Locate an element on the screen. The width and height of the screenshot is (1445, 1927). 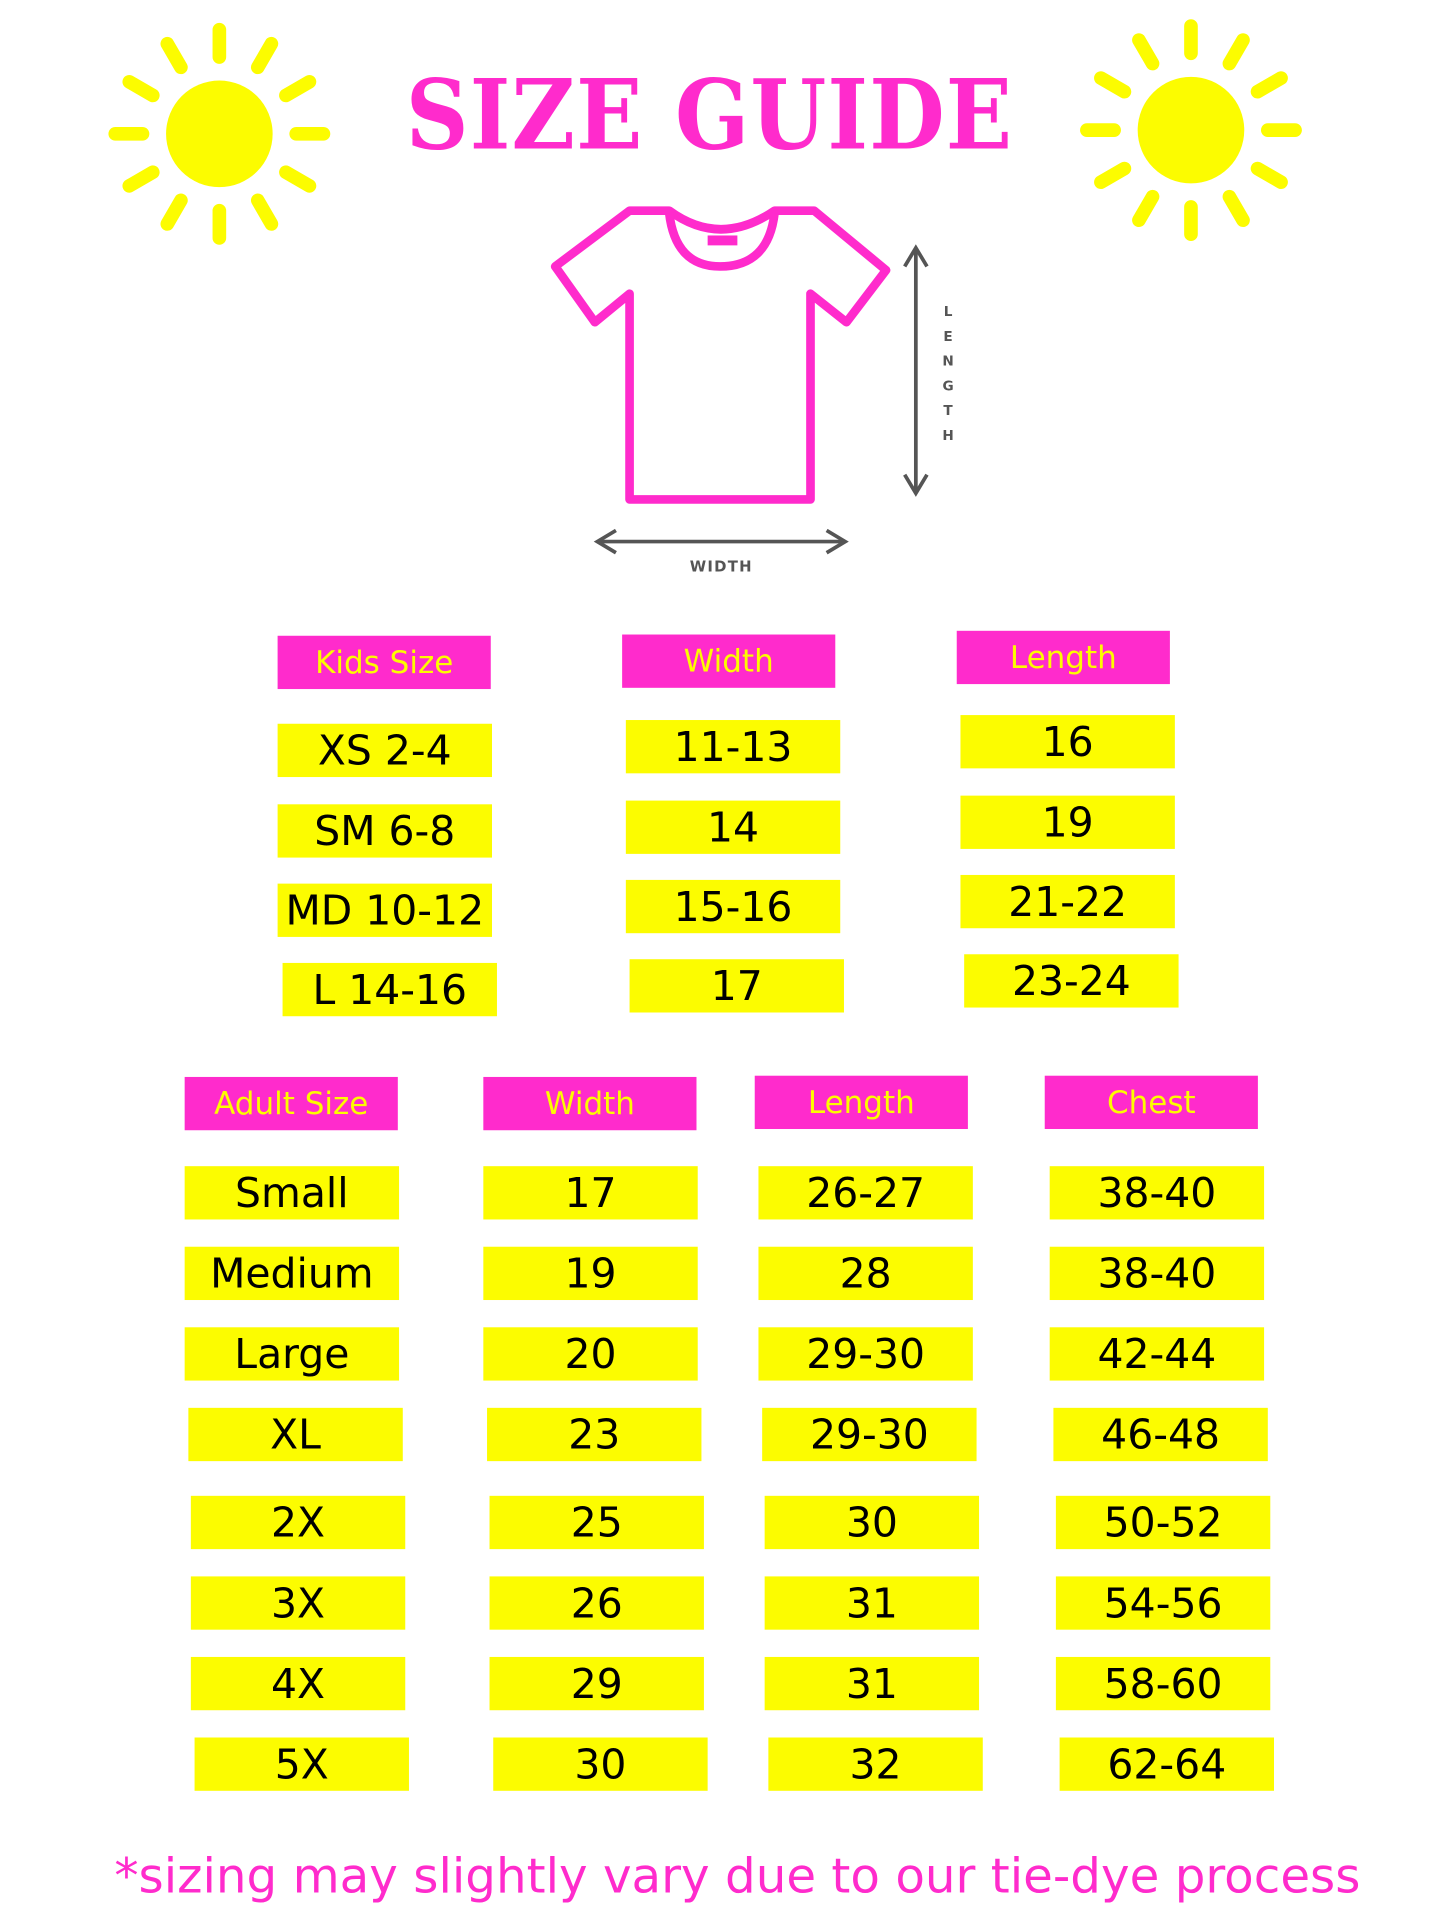
kids-cell-size: SM 6-8 is located at coordinates (385, 831).